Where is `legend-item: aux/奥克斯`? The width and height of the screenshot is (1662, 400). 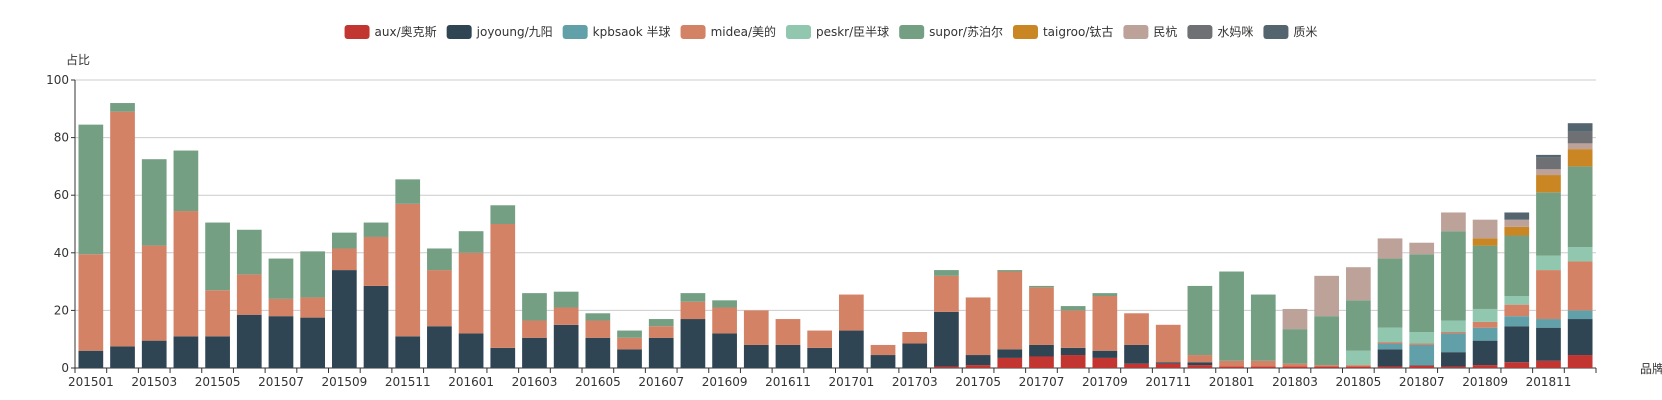 legend-item: aux/奥克斯 is located at coordinates (390, 32).